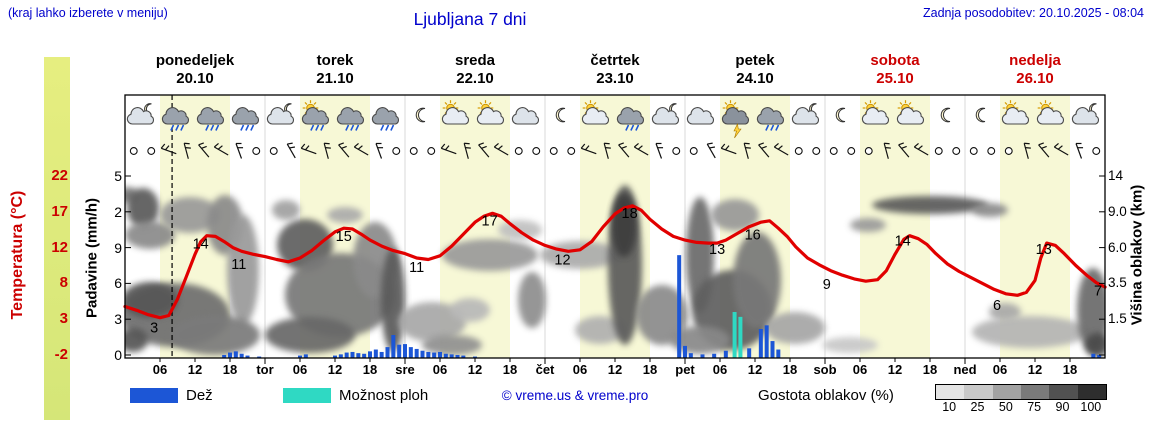 The height and width of the screenshot is (443, 1152). What do you see at coordinates (490, 221) in the screenshot?
I see `svg-text: 17` at bounding box center [490, 221].